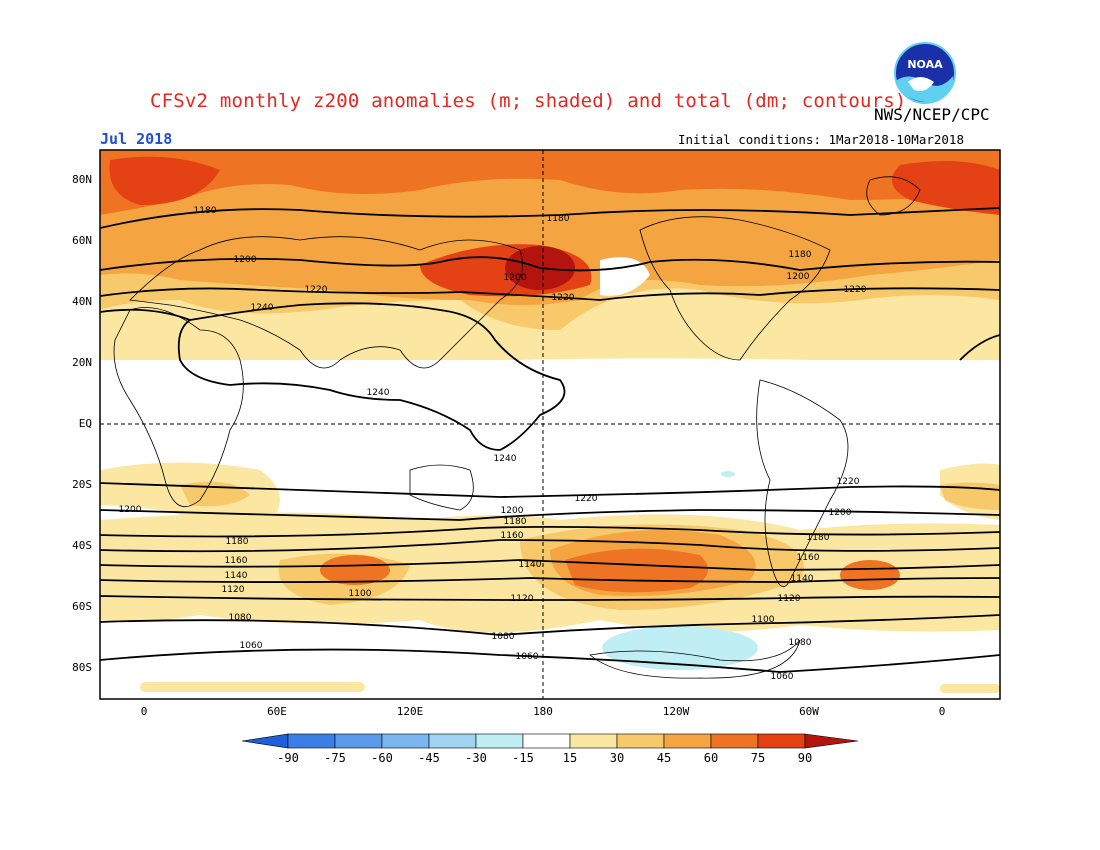 The height and width of the screenshot is (850, 1100). Describe the element at coordinates (82, 179) in the screenshot. I see `lat-label: 80N` at that location.